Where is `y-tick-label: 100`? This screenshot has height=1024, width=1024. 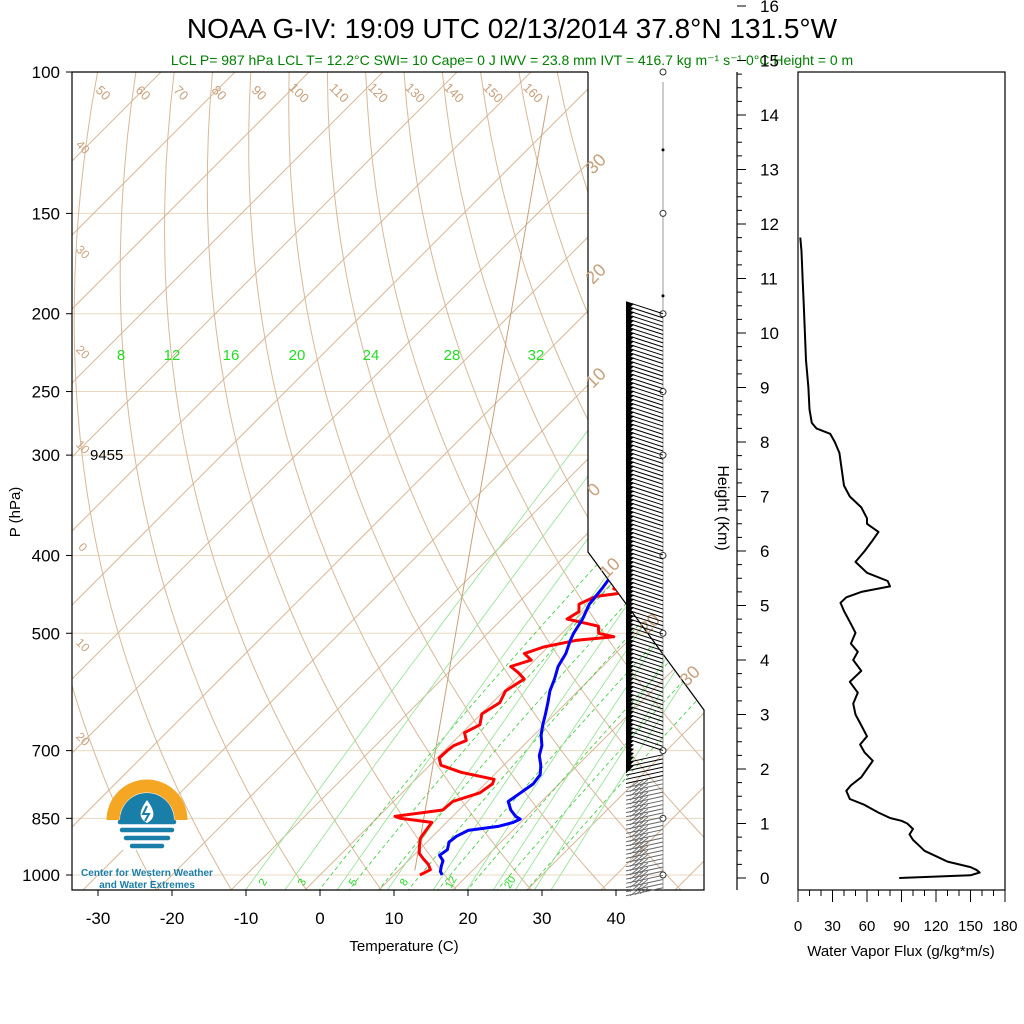 y-tick-label: 100 is located at coordinates (46, 72).